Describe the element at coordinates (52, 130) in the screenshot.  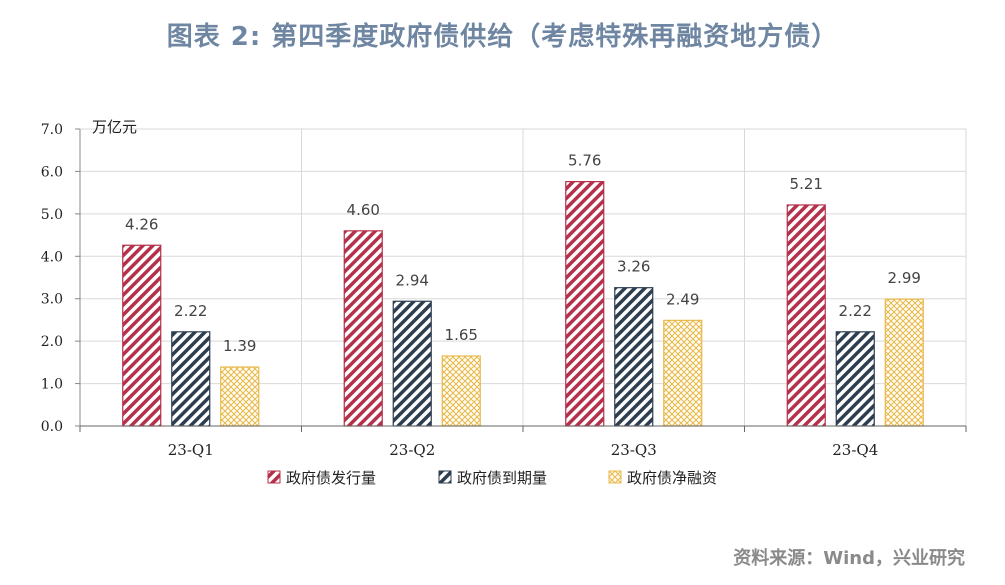
I see `y-tick-label: 7.0` at that location.